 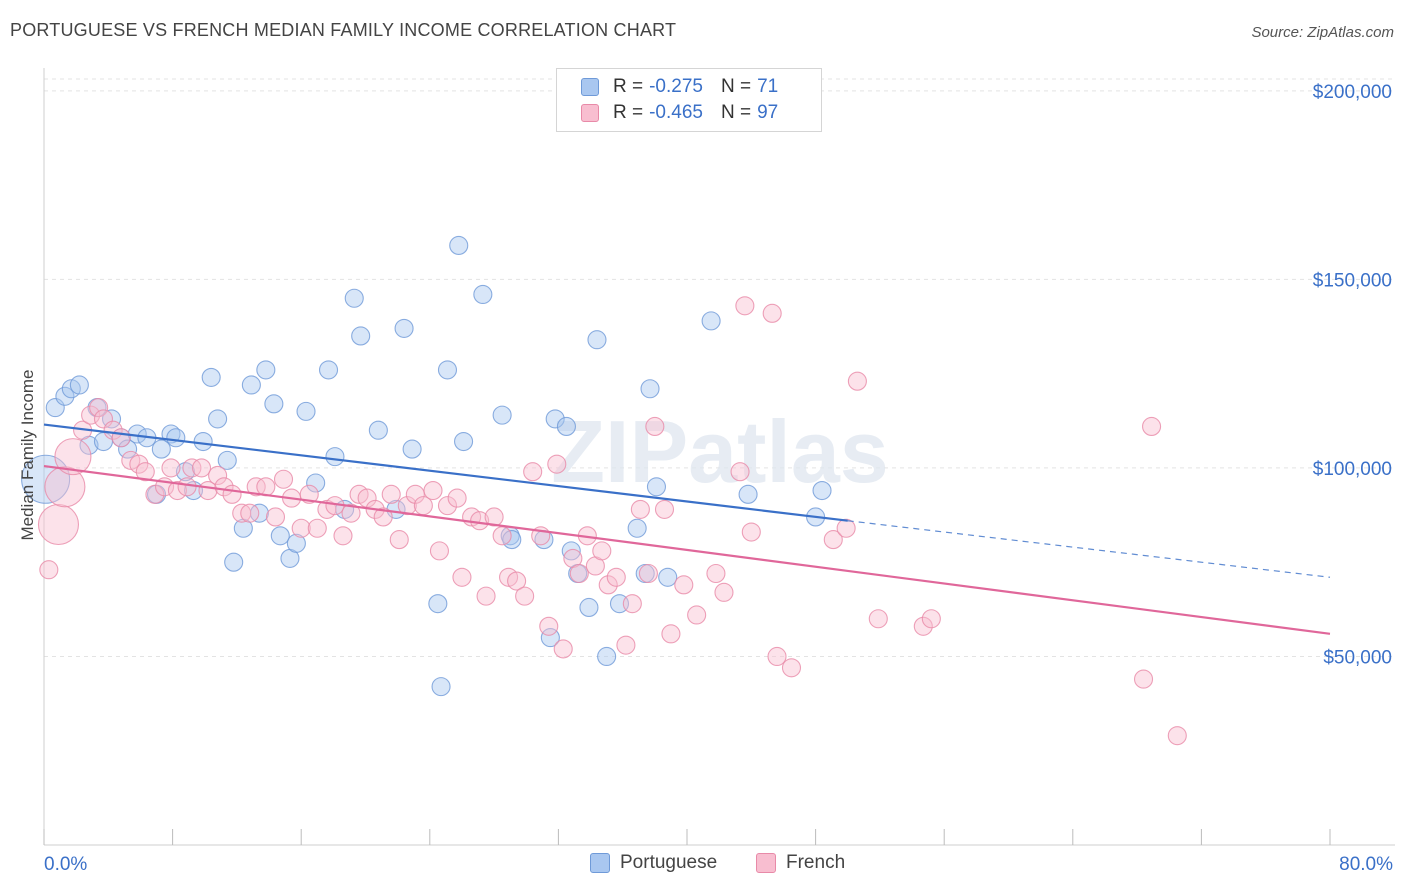 What do you see at coordinates (719, 451) in the screenshot?
I see `watermark: ZIPatlas` at bounding box center [719, 451].